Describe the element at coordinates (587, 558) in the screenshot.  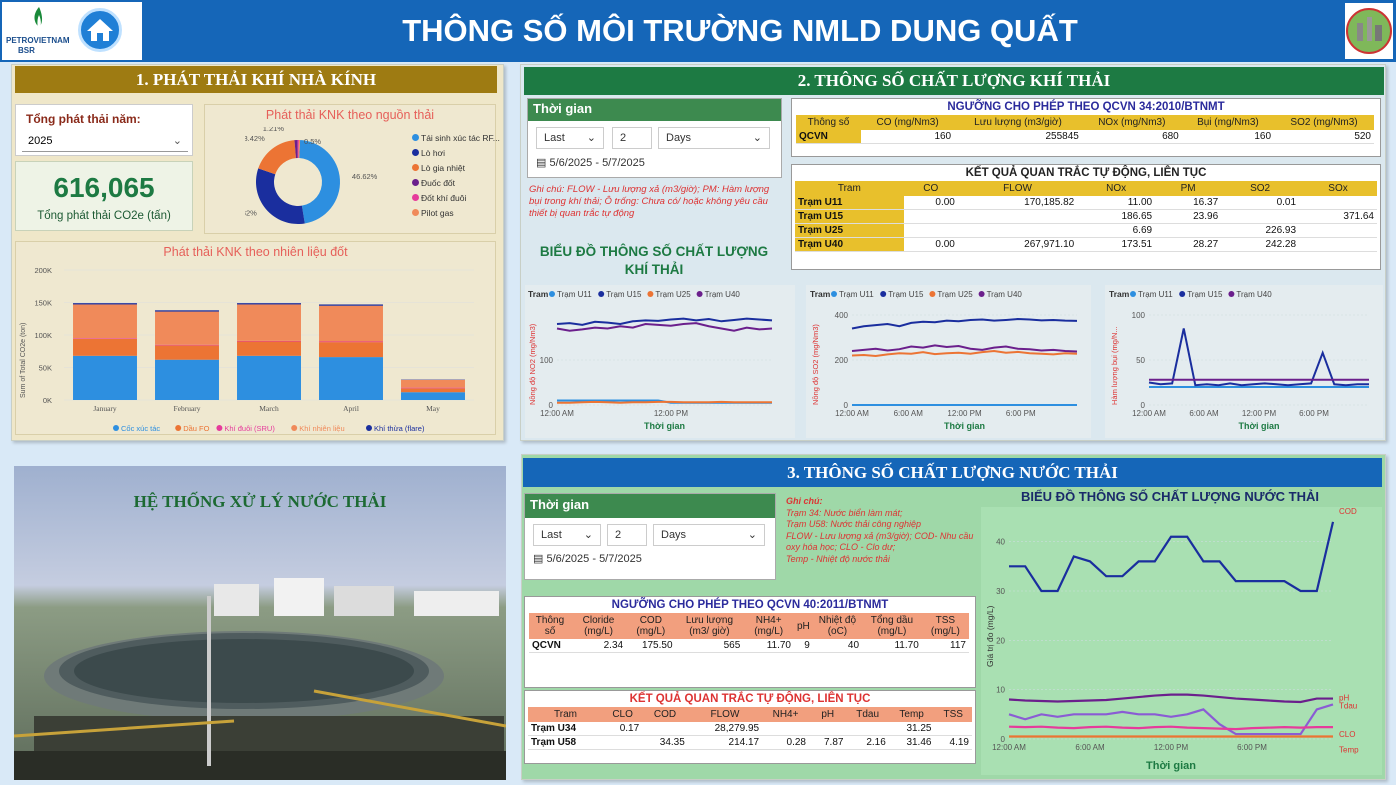
I see `water-date-range: ▤ 5/6/2025 - 5/7/2025` at that location.